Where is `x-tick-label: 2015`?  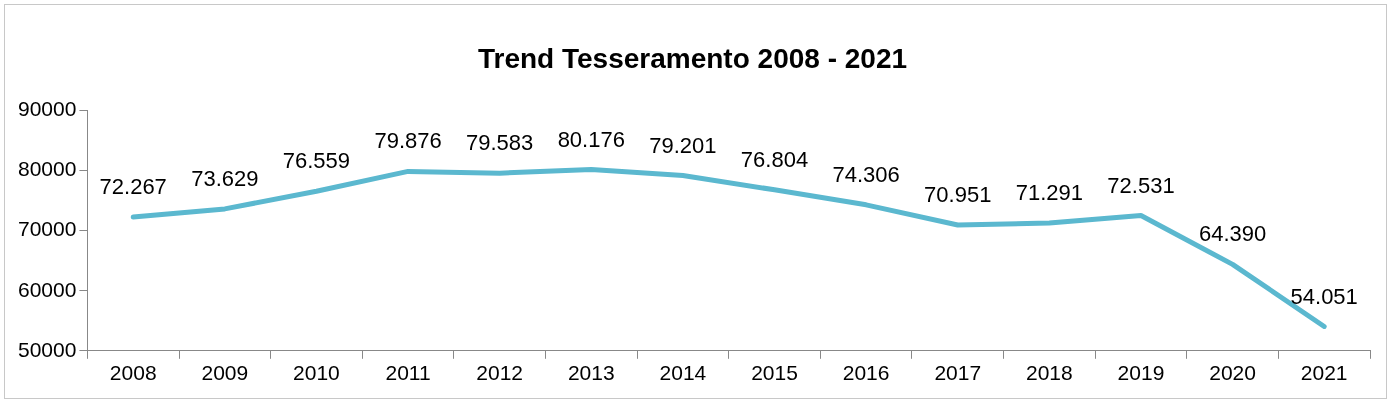 x-tick-label: 2015 is located at coordinates (774, 373).